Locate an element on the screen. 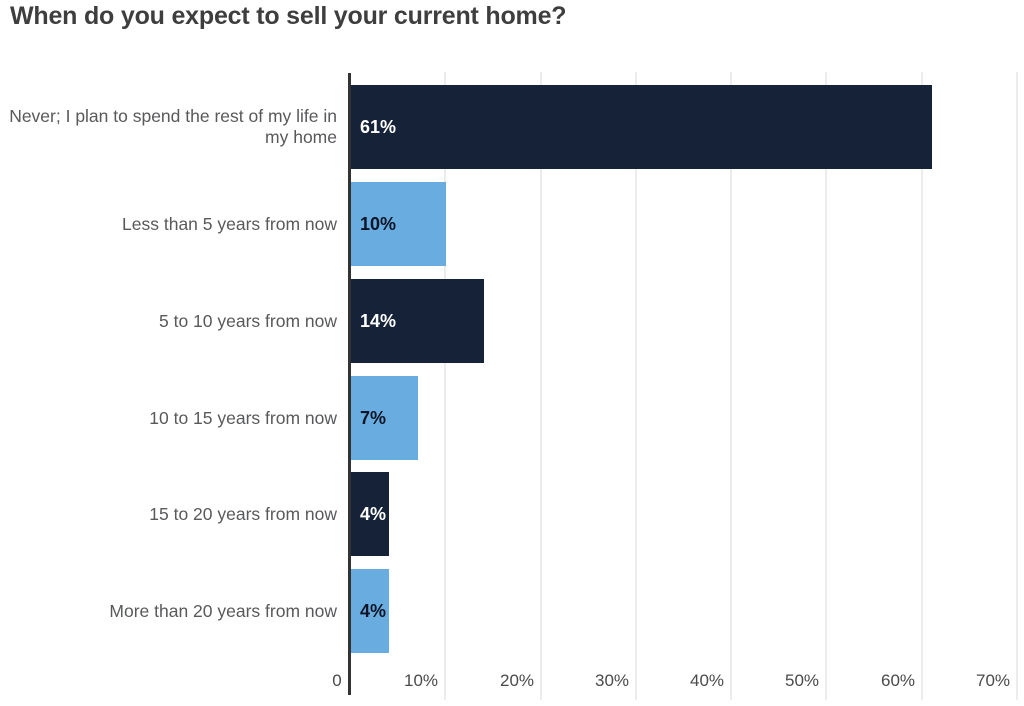  bar-value-label: 7% is located at coordinates (373, 417).